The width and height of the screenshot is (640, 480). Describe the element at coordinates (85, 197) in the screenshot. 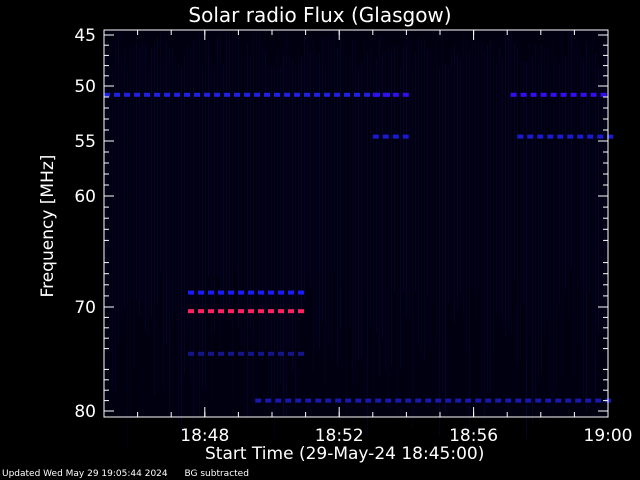

I see `y-tick-label: 60` at that location.